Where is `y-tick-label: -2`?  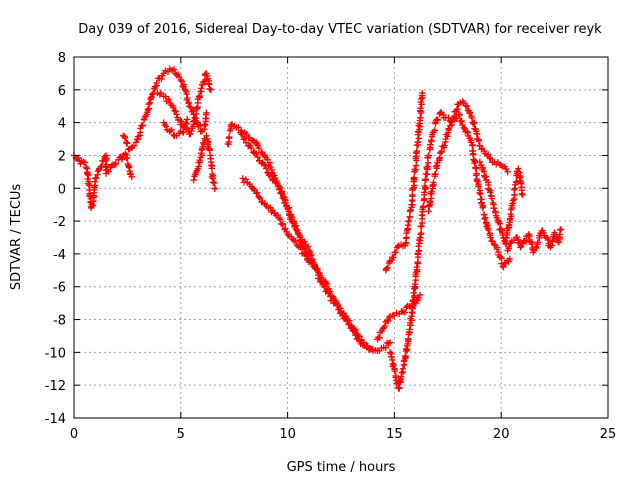 y-tick-label: -2 is located at coordinates (59, 222).